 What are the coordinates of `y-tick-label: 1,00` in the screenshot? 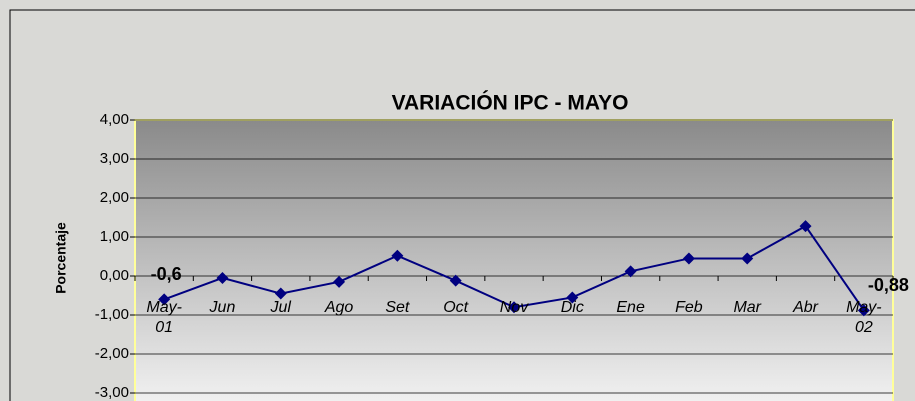 It's located at (114, 236).